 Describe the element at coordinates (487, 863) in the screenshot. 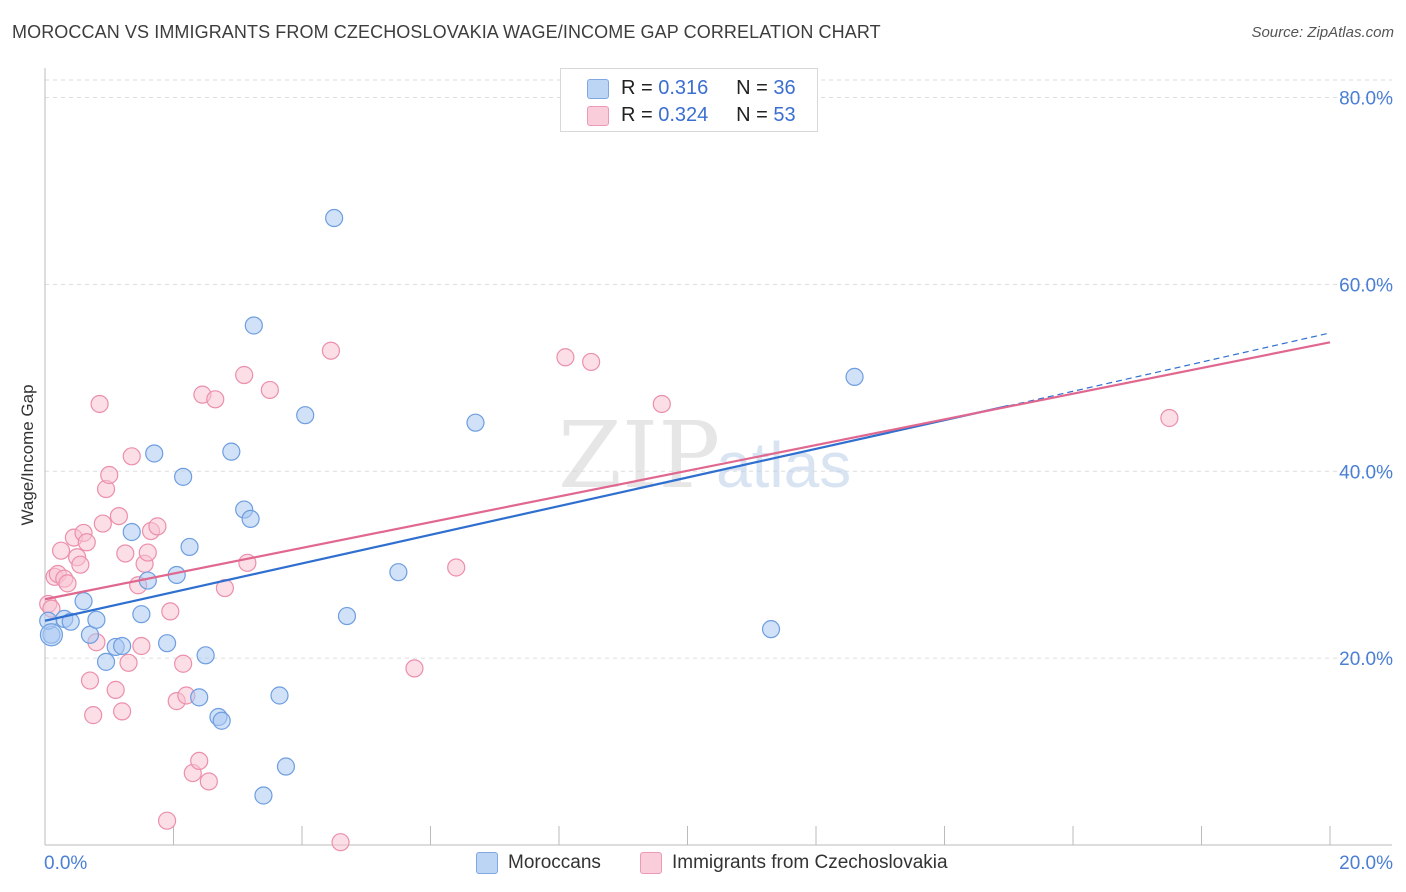

I see `bottom-swatch-blue` at that location.